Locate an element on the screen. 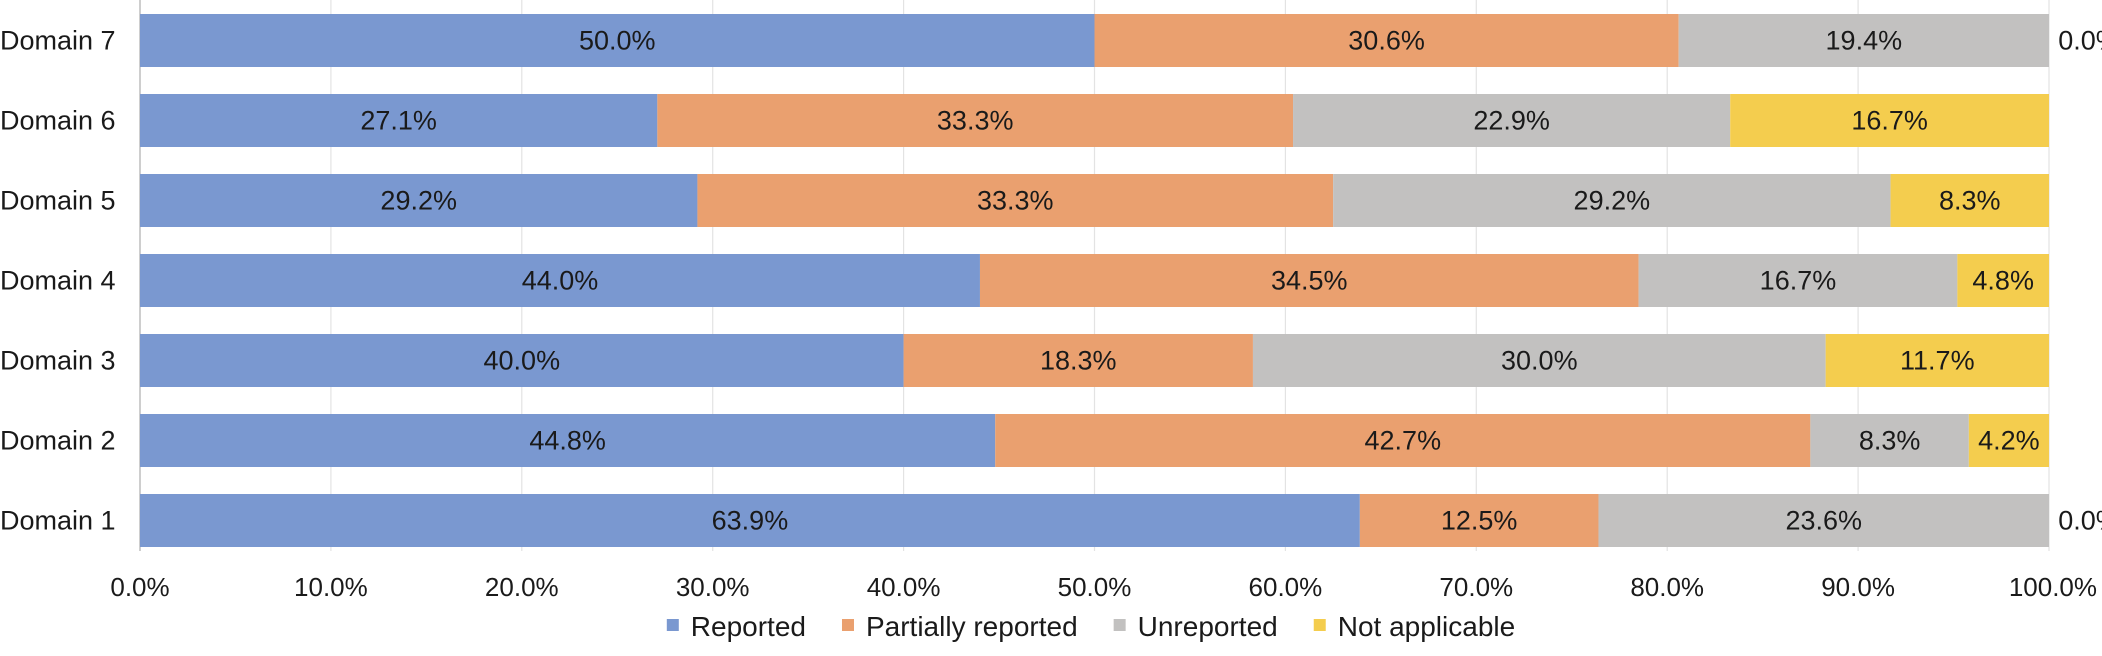  data-label: 42.7% is located at coordinates (1403, 441).